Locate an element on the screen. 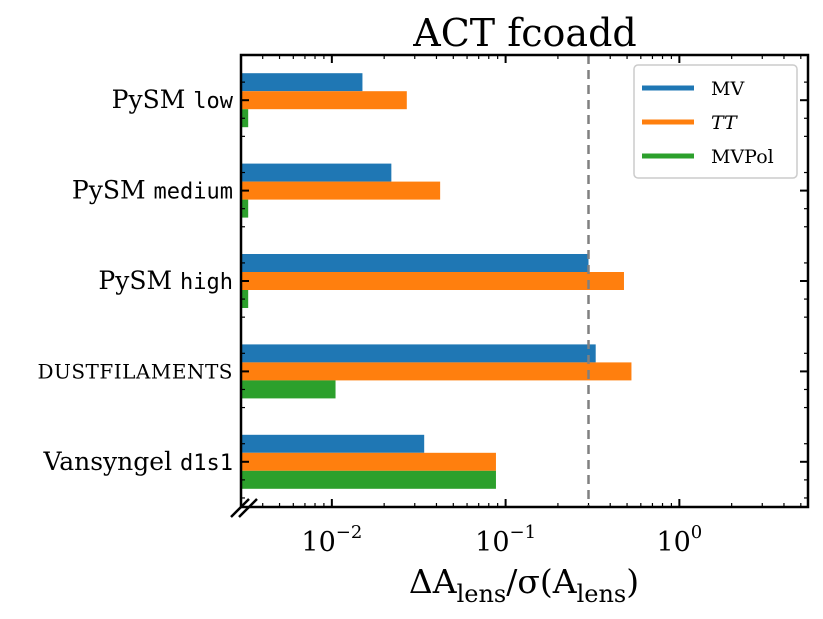 The image size is (823, 619). y-tick-label: DUSTFILAMENTS is located at coordinates (135, 371).